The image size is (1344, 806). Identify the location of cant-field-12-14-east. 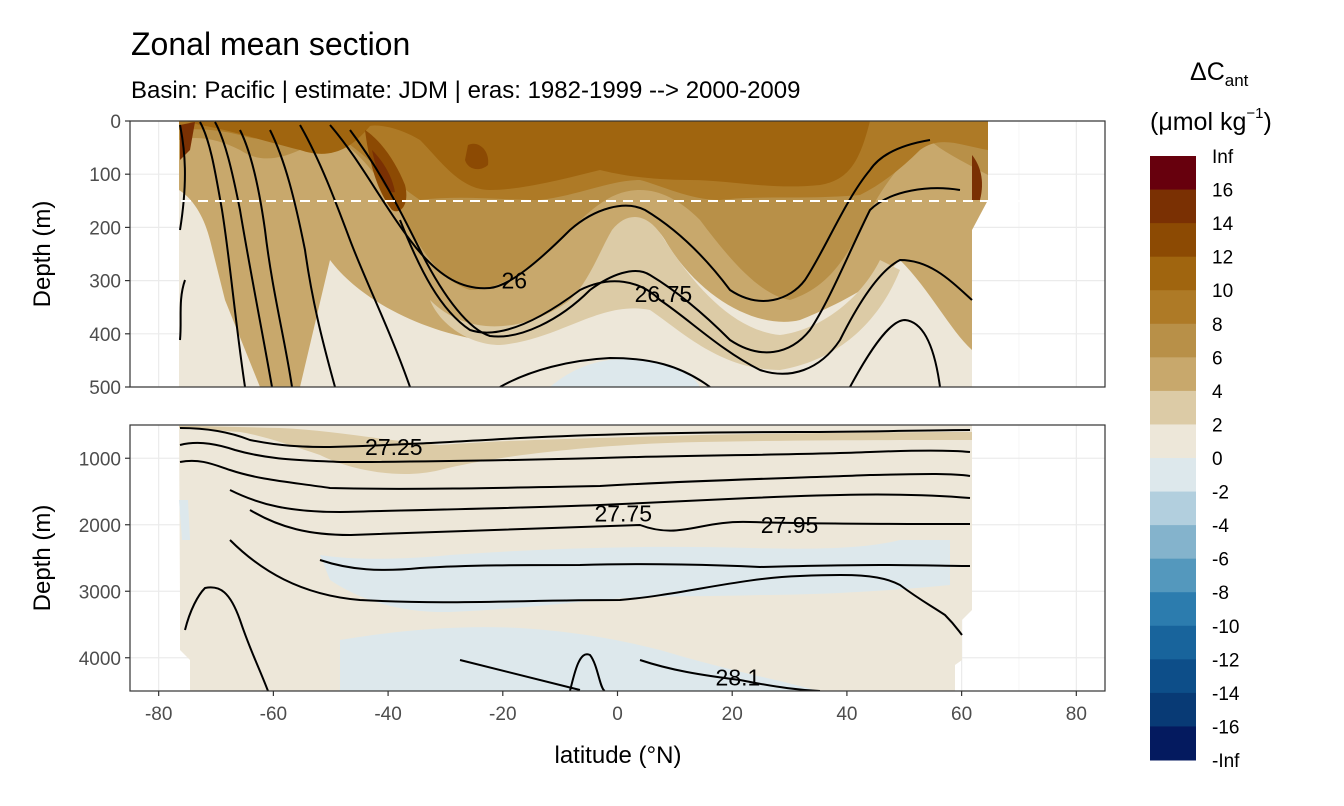
(477, 156).